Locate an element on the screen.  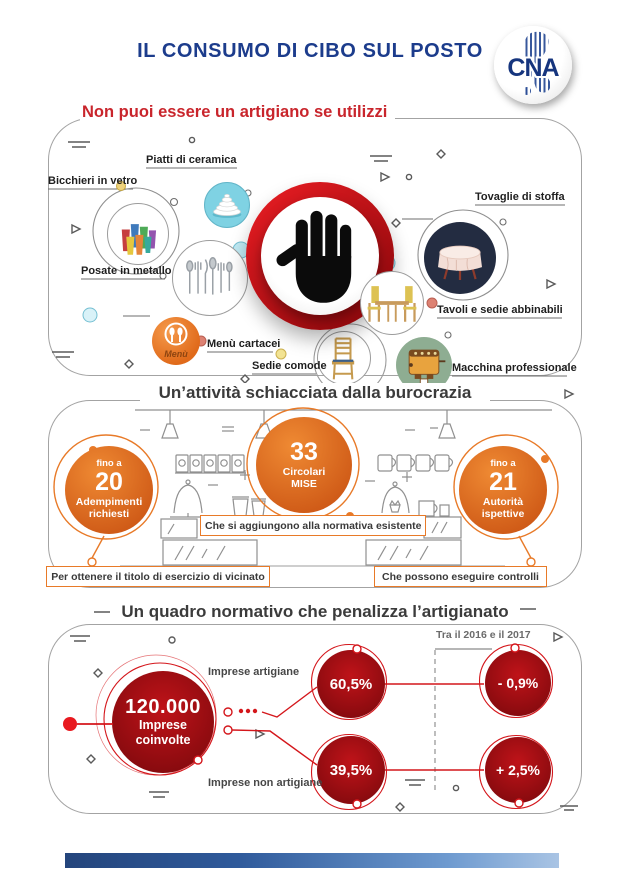
row-label-artigiane: Imprese artigiane is located at coordinates (254, 672).